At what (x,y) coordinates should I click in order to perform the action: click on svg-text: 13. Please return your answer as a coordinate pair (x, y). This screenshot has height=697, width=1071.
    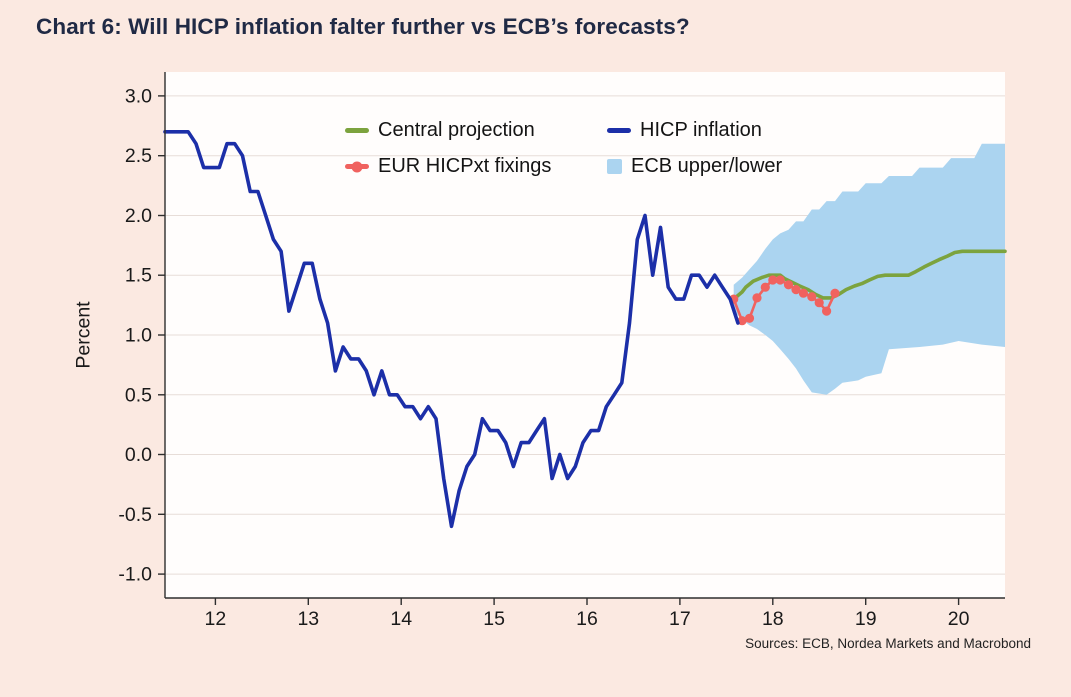
    Looking at the image, I should click on (308, 619).